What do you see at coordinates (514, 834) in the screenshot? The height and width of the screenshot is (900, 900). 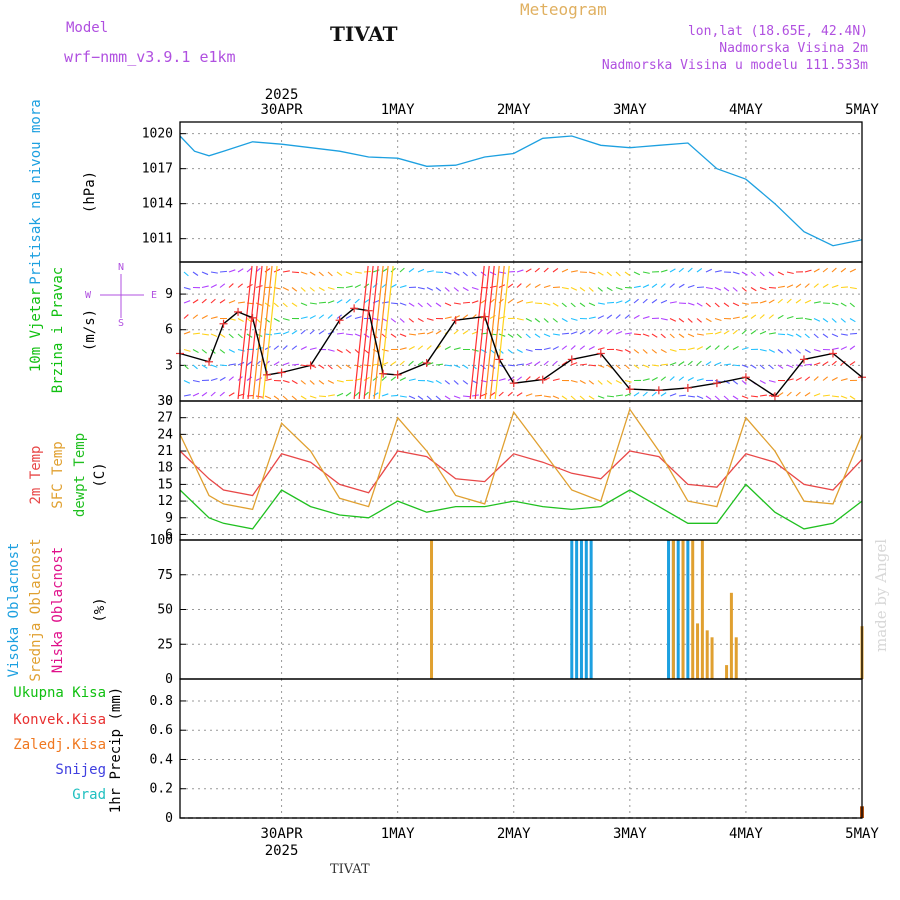 I see `bottom-day-label: 2MAY` at bounding box center [514, 834].